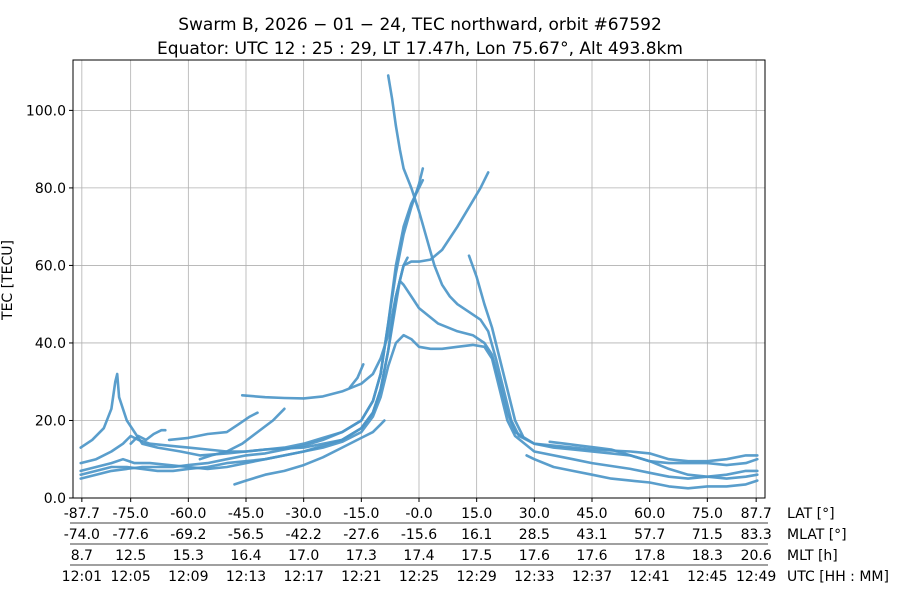 The height and width of the screenshot is (600, 900). What do you see at coordinates (188, 514) in the screenshot?
I see `x-tick-label: -60.0` at bounding box center [188, 514].